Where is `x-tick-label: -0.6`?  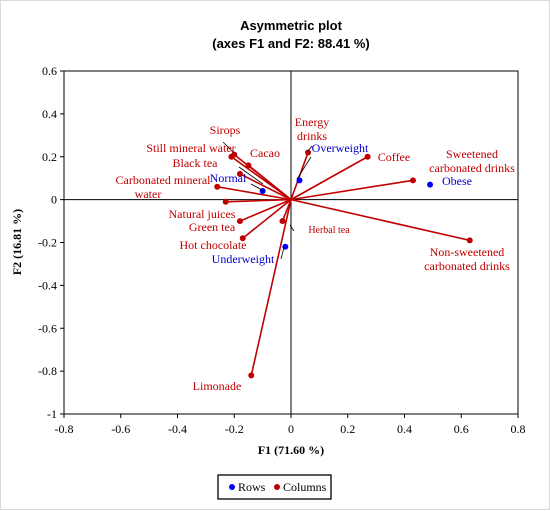
x-tick-label: -0.6 is located at coordinates (120, 429).